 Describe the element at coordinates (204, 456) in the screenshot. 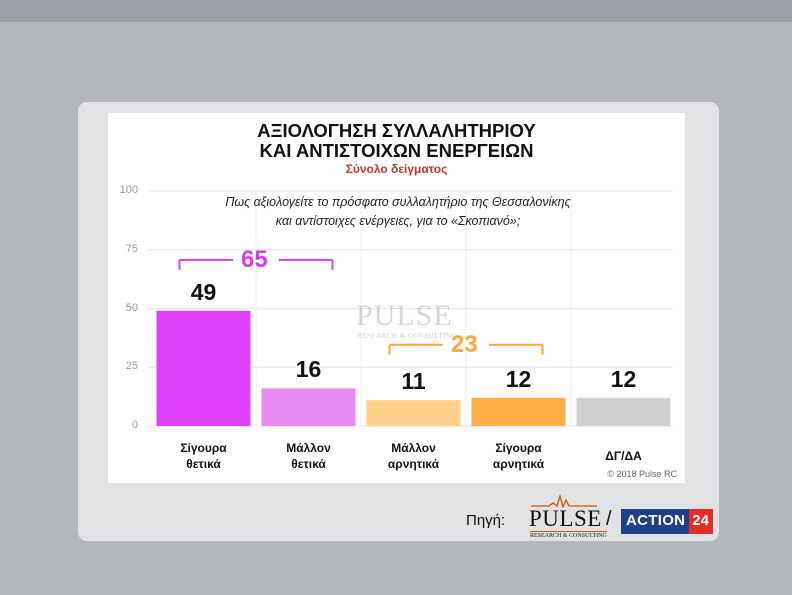

I see `category-label: Σίγουρα θετικά` at that location.